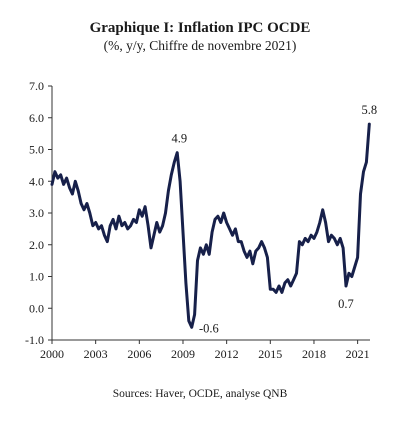 Image resolution: width=400 pixels, height=428 pixels. I want to click on y-tick-label: 4.0, so click(36, 181).